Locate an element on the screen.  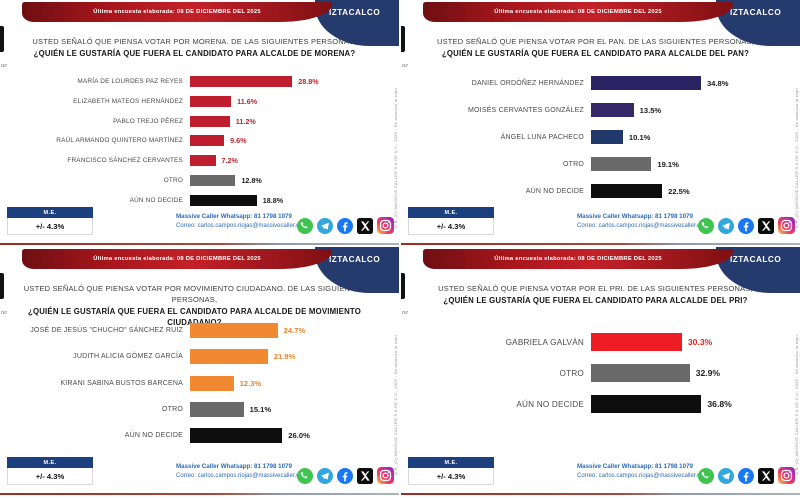
bar-value: 13.5% is located at coordinates (650, 110).